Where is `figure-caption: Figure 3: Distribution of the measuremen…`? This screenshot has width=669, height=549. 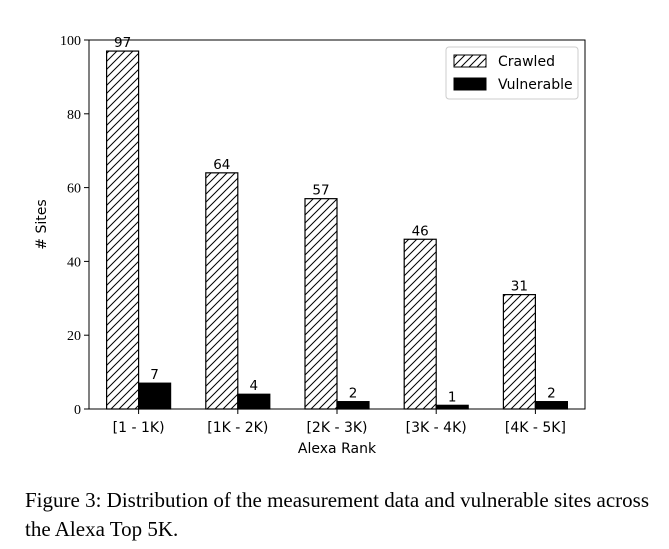 figure-caption: Figure 3: Distribution of the measuremen… is located at coordinates (337, 514).